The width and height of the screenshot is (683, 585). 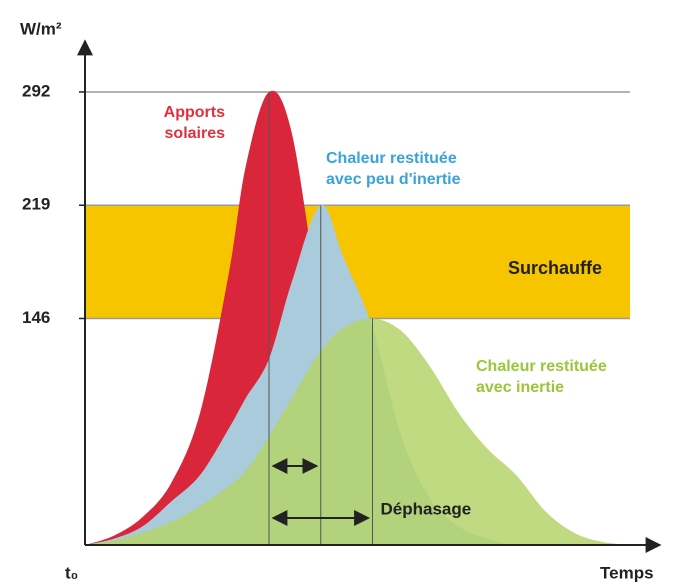 I want to click on y-tick-label: 146, so click(x=36, y=317).